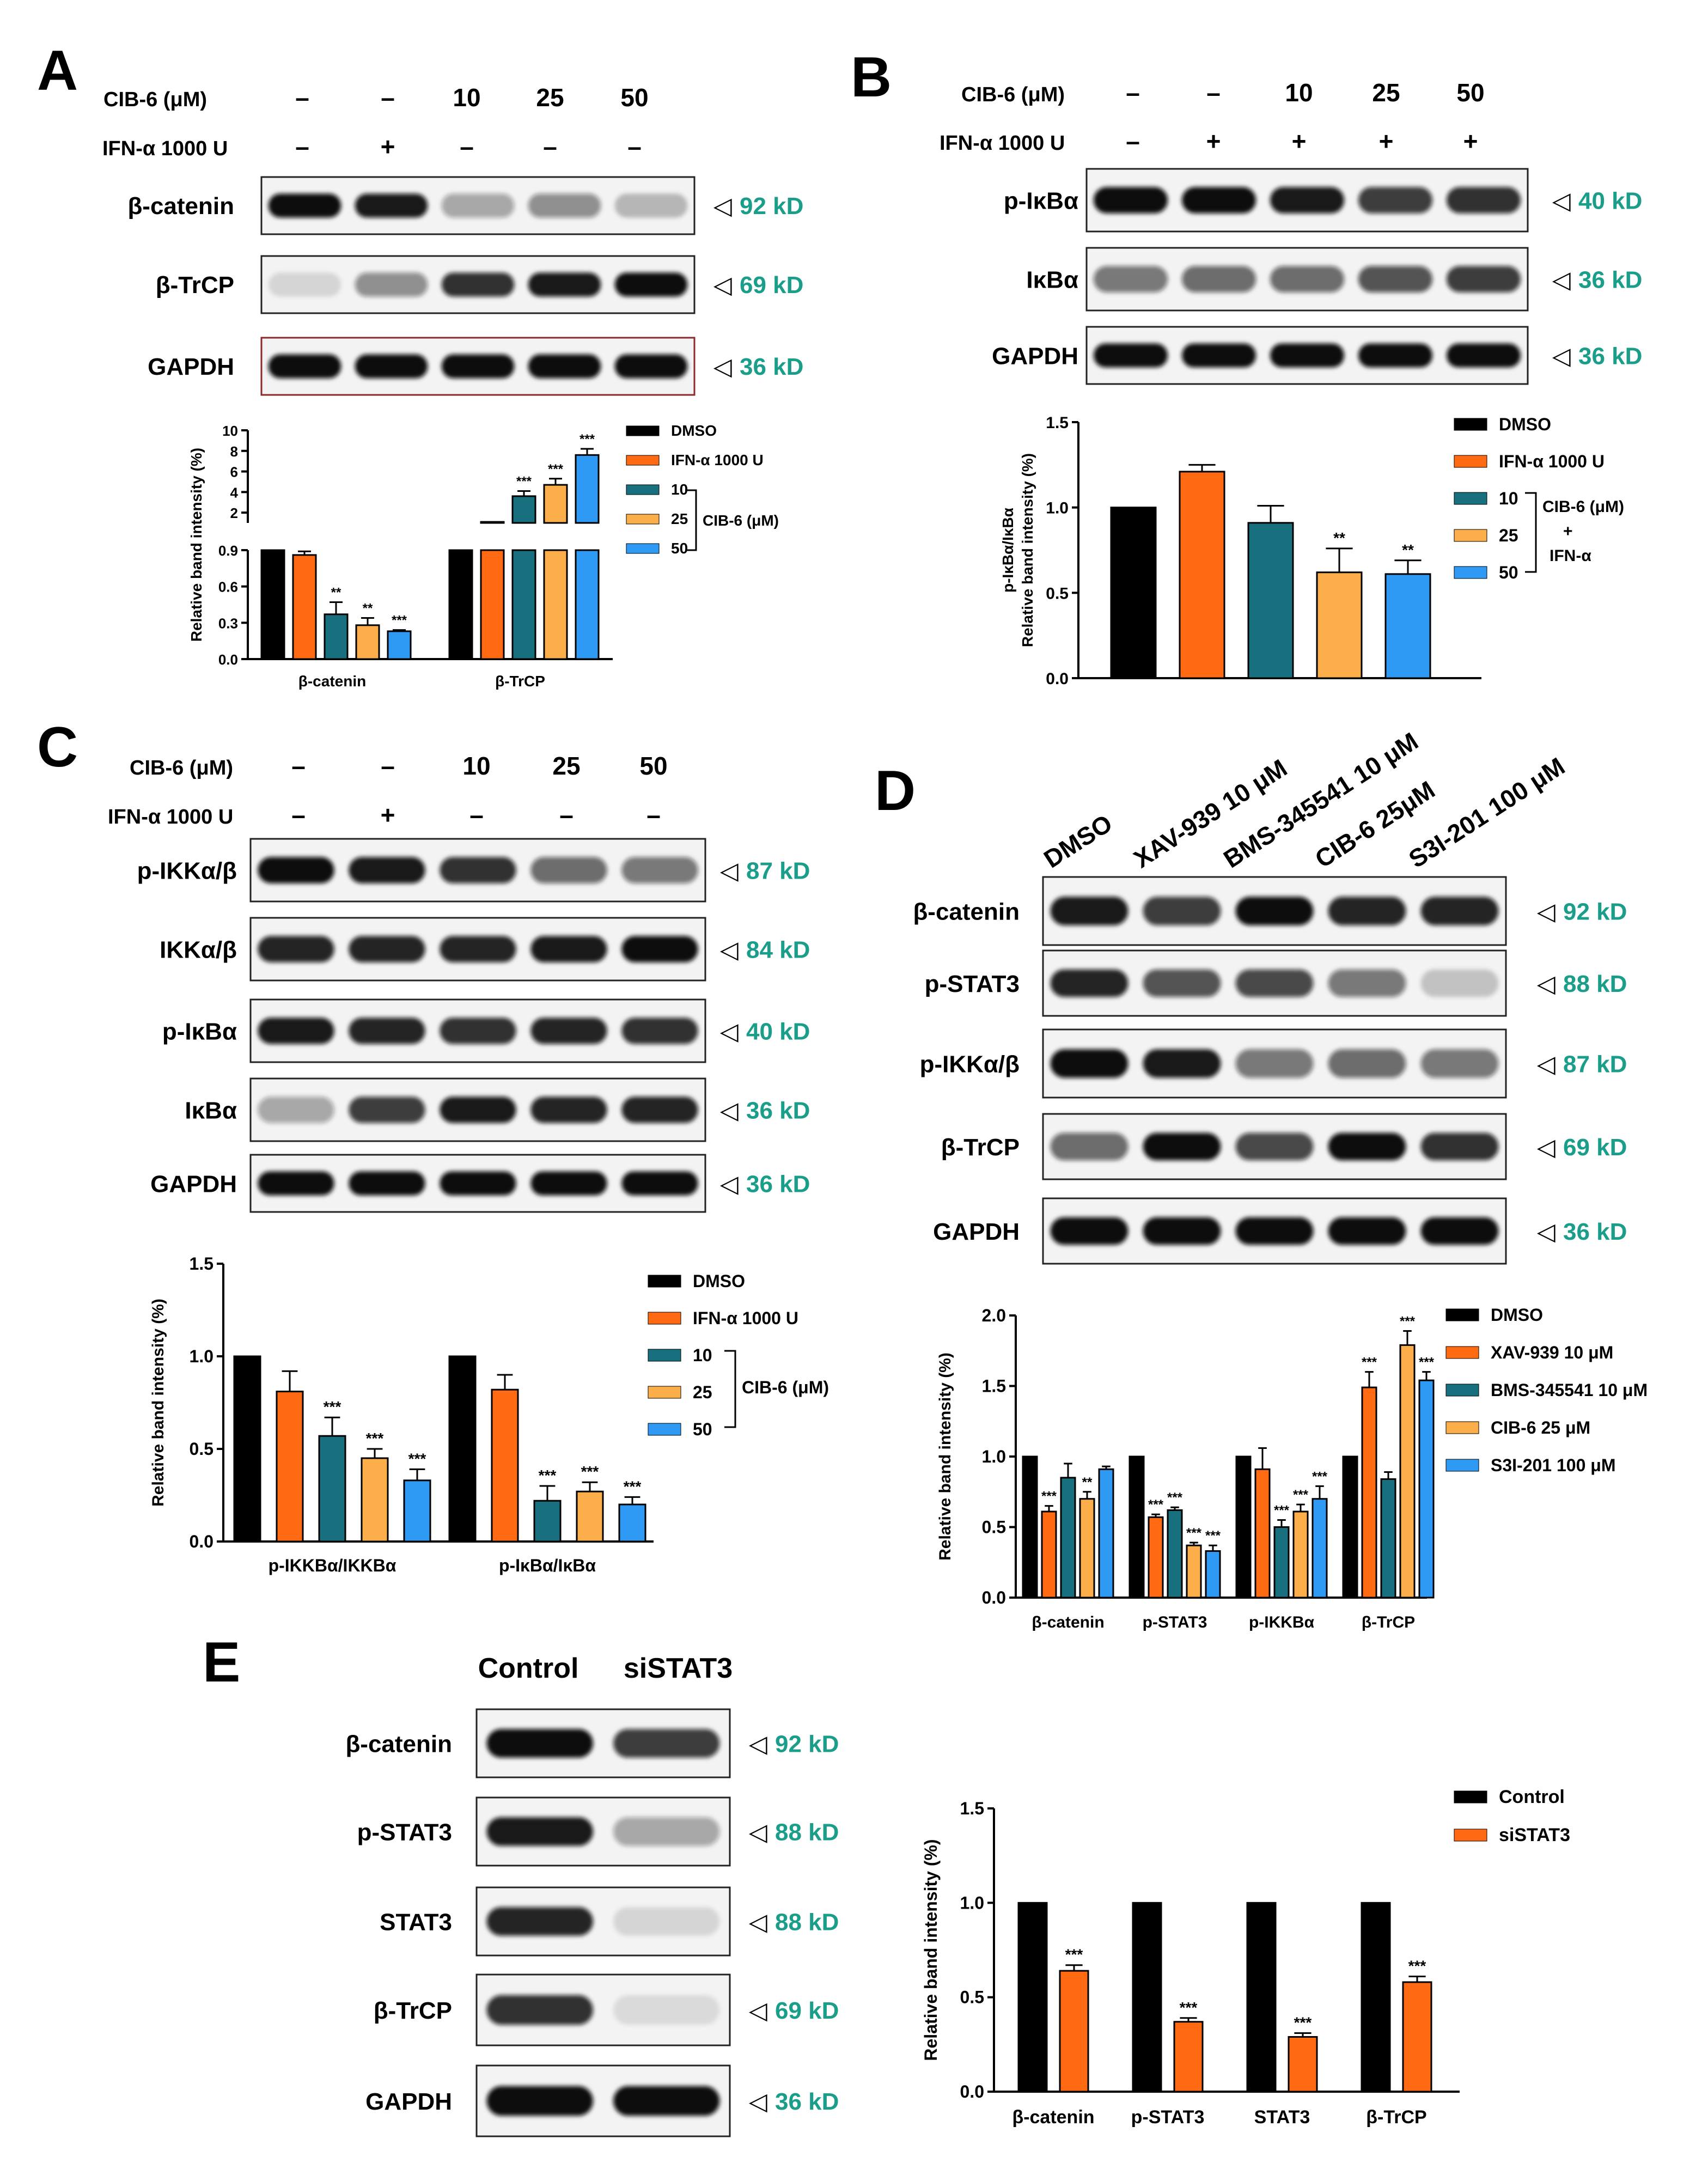 This screenshot has height=2169, width=1708. Describe the element at coordinates (222, 1662) in the screenshot. I see `panel-label: E` at that location.